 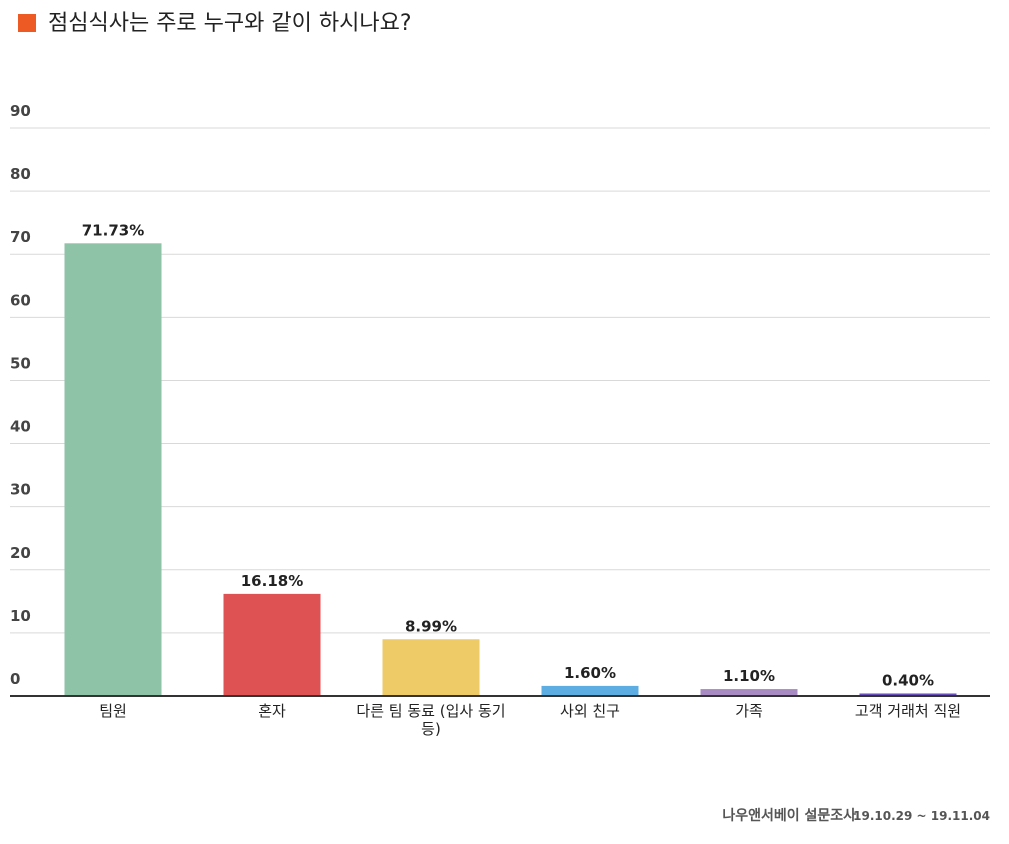 I want to click on x-tick-label: 사외 친구, so click(x=590, y=711).